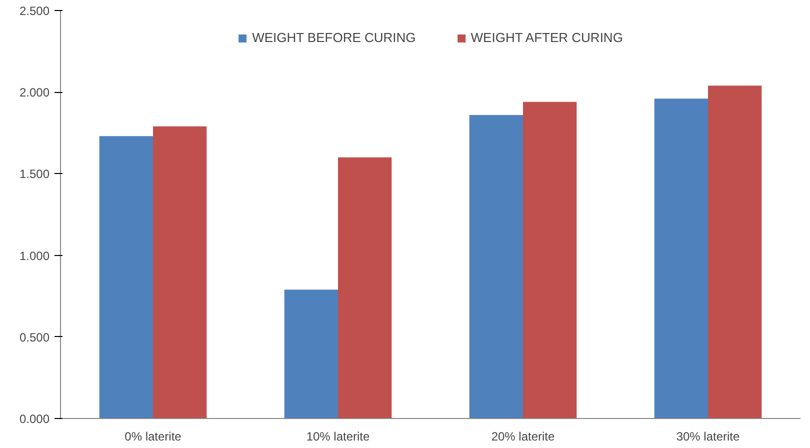 The width and height of the screenshot is (810, 448). What do you see at coordinates (34, 255) in the screenshot?
I see `y-tick-label: 1.000` at bounding box center [34, 255].